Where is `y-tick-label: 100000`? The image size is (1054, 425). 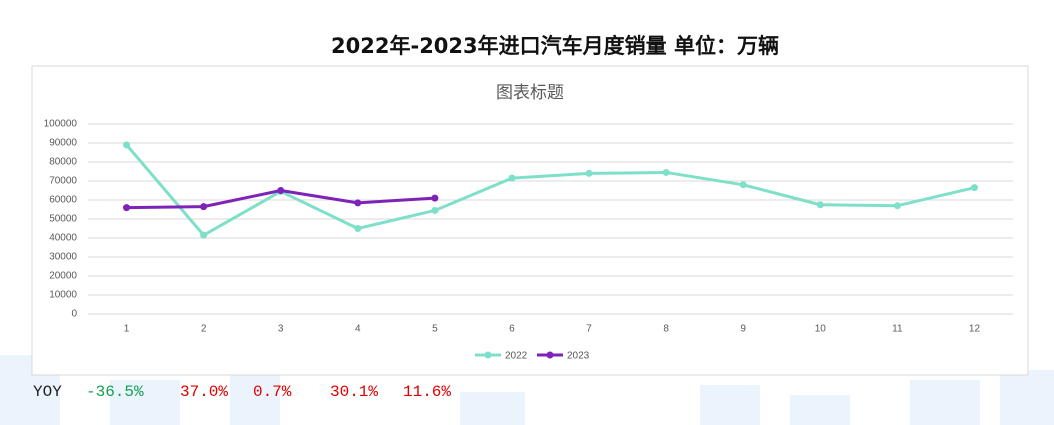 y-tick-label: 100000 is located at coordinates (61, 124).